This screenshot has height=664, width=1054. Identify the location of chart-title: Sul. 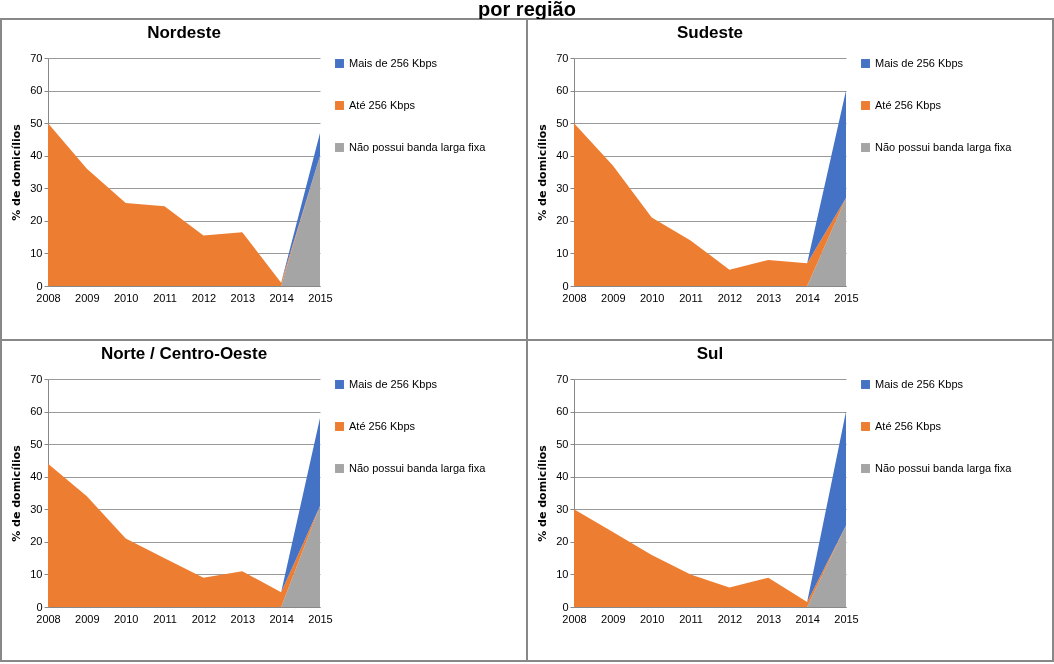
(710, 353).